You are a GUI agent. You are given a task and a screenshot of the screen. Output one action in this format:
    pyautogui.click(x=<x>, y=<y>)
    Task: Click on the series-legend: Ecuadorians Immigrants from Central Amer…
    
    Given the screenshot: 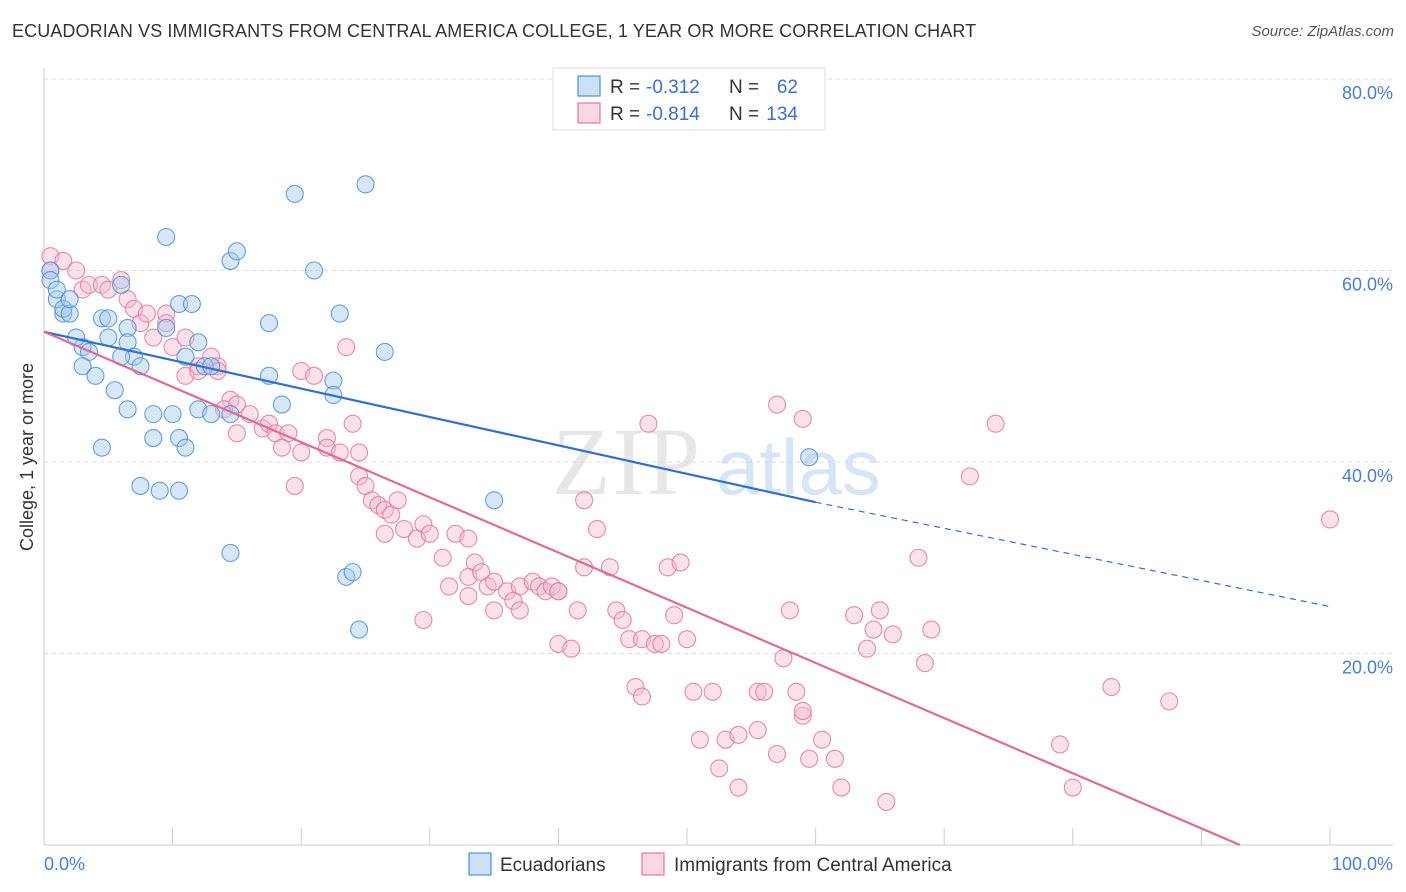 What is the action you would take?
    pyautogui.click(x=710, y=864)
    